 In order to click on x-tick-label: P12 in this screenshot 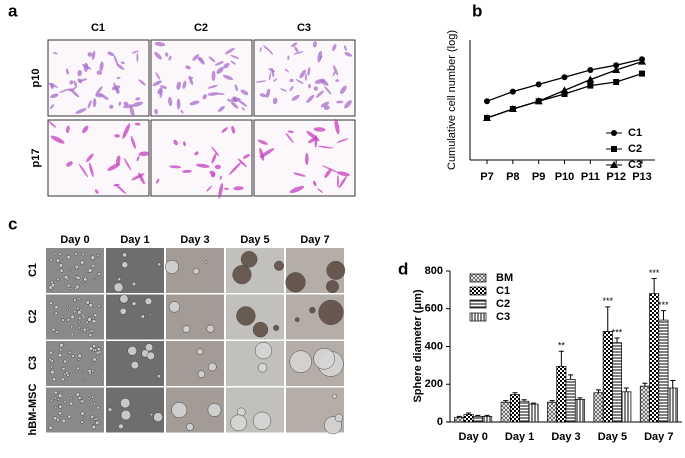, I will do `click(616, 177)`.